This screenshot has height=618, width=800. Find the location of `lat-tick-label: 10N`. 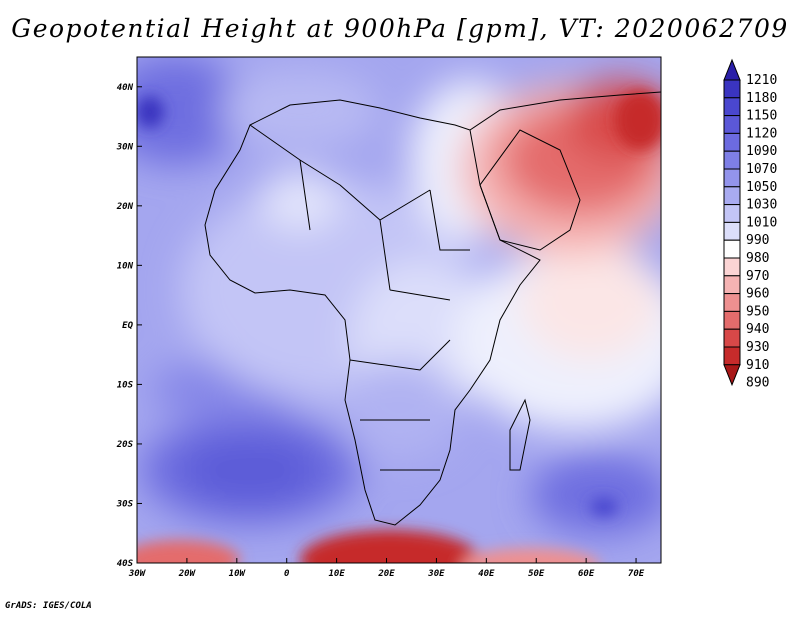

lat-tick-label: 10N is located at coordinates (125, 266).